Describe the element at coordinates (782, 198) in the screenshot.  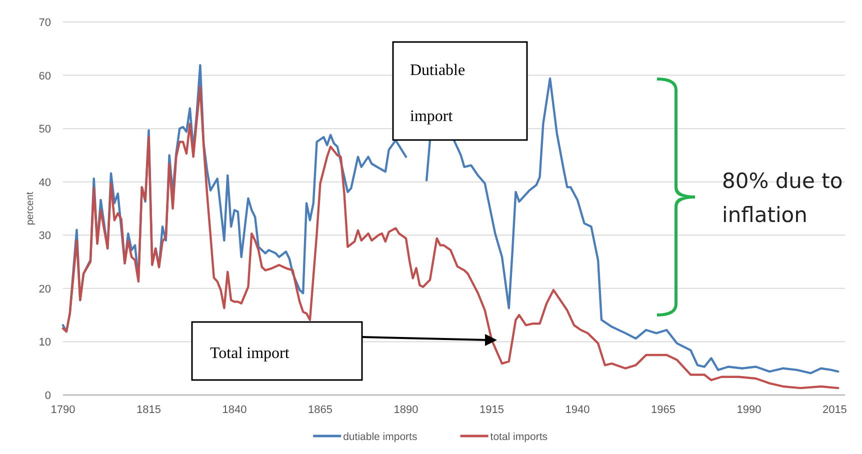
I see `annotation: 80% due to inflation` at that location.